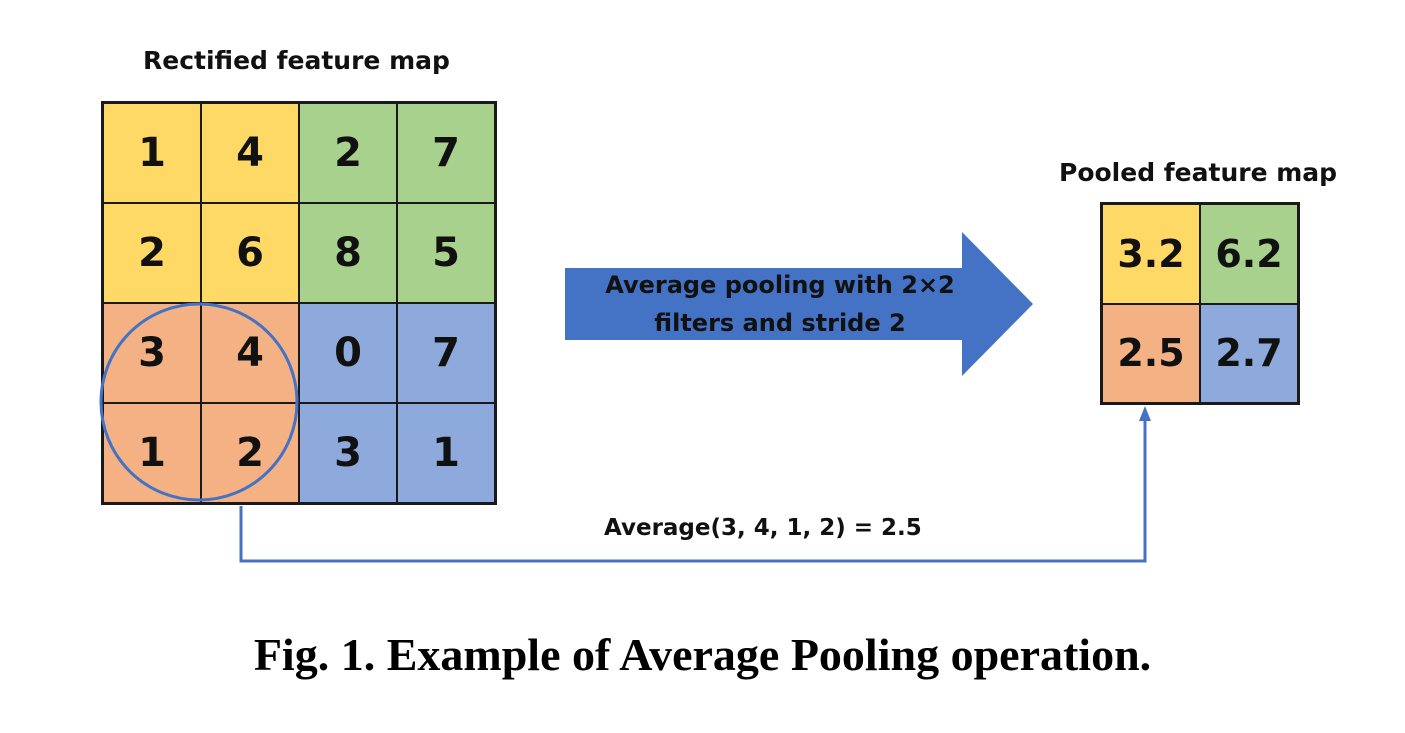  I want to click on pooled-feature-map-grid: 3.2 6.2 2.5 2.7, so click(1200, 303).